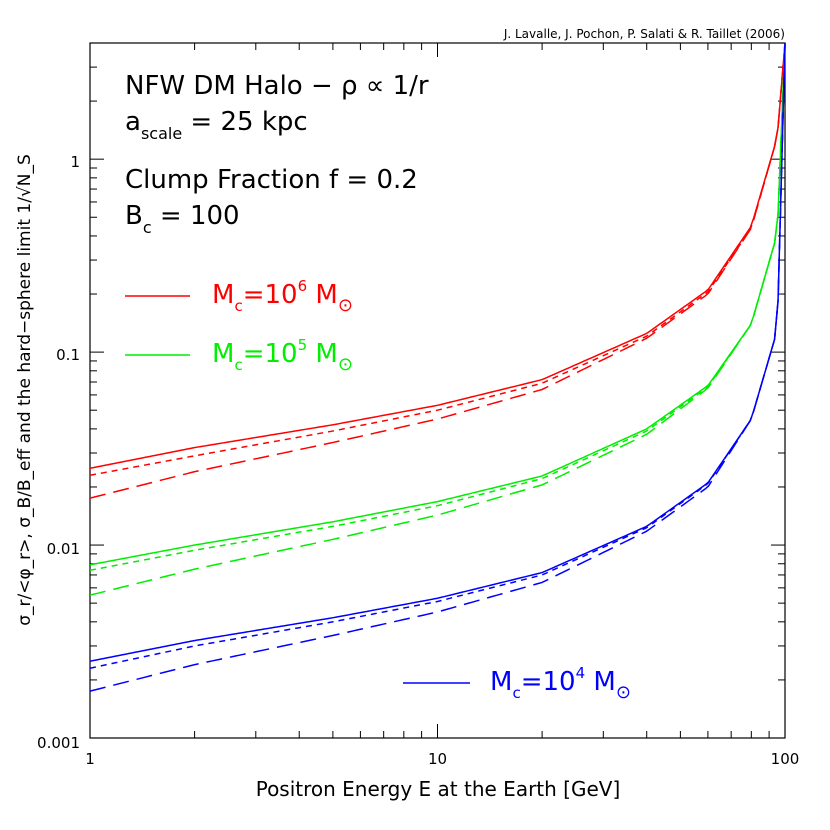  What do you see at coordinates (75, 162) in the screenshot?
I see `y-tick-label-1: 1` at bounding box center [75, 162].